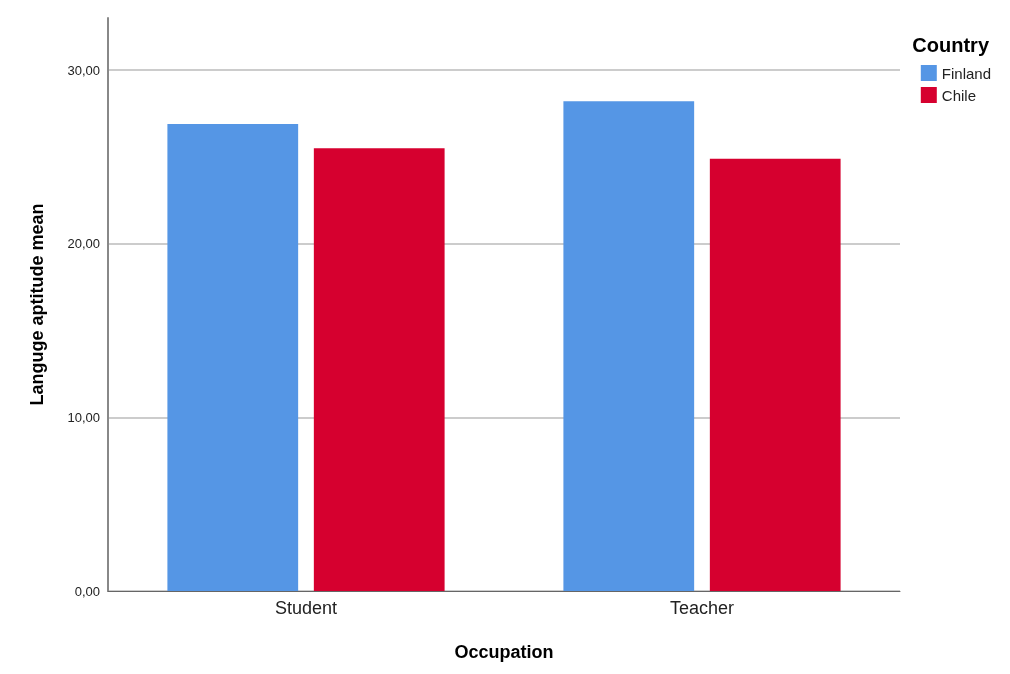  Describe the element at coordinates (83, 244) in the screenshot. I see `y-tick-label: 20,00` at that location.